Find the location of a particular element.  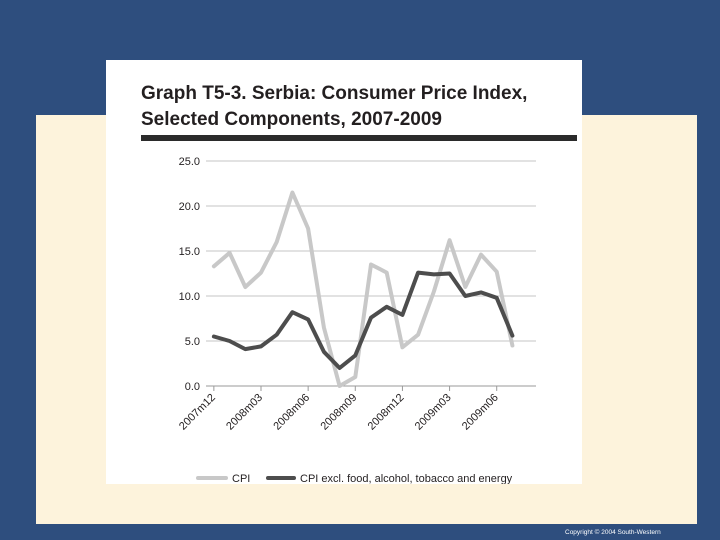

y-tick-labels: 0.0 5.0 10.0 15.0 20.0 25.0 is located at coordinates (189, 274).